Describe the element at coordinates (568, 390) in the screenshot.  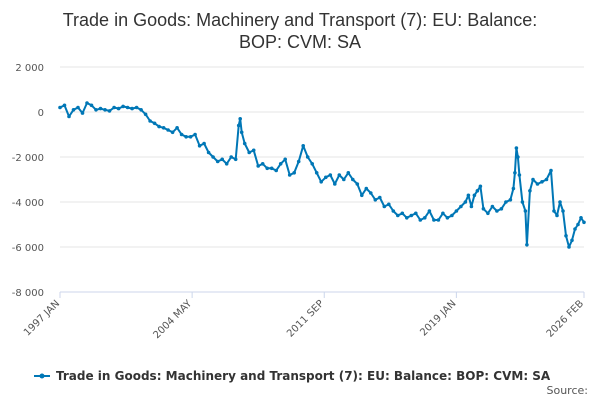
I see `source-credit: Source:` at that location.